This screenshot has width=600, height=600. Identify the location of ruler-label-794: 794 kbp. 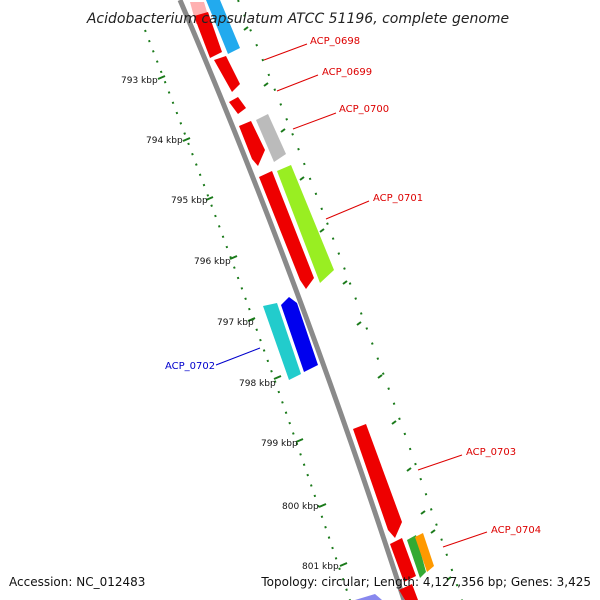
(164, 141).